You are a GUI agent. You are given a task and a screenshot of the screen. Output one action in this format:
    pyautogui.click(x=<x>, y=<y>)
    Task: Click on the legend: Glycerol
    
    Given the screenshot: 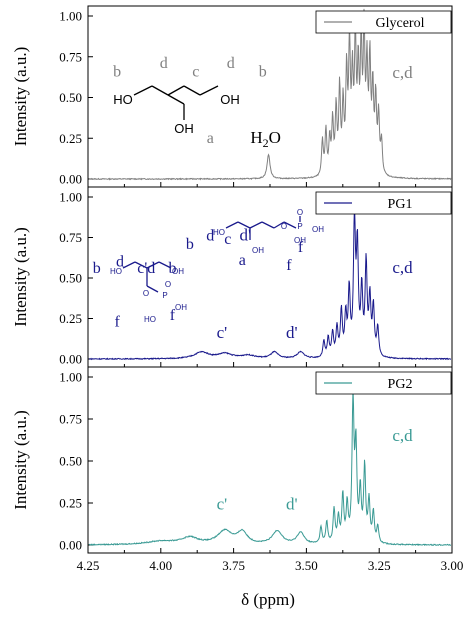 What is the action you would take?
    pyautogui.click(x=383, y=22)
    